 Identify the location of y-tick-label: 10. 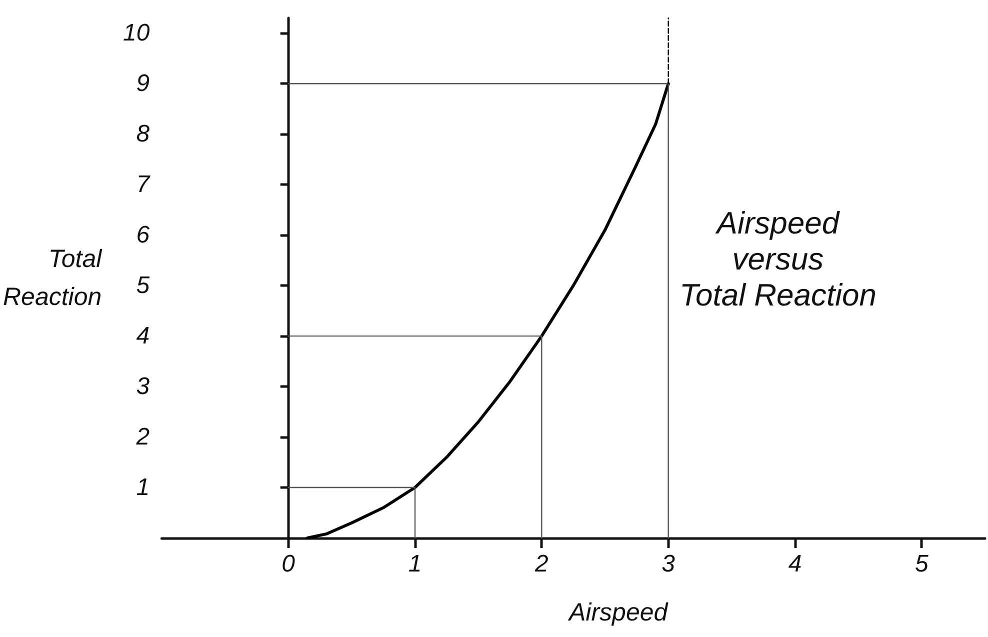
(136, 33).